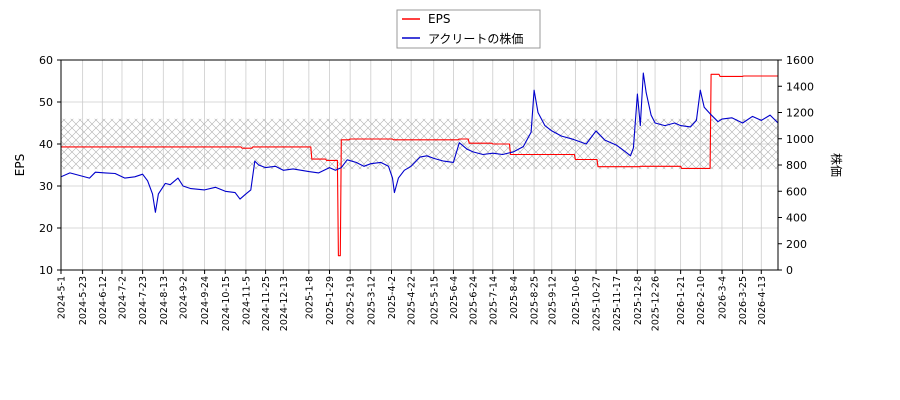 The width and height of the screenshot is (900, 400). Describe the element at coordinates (722, 297) in the screenshot. I see `x-tick-label: 2026-3-4` at that location.